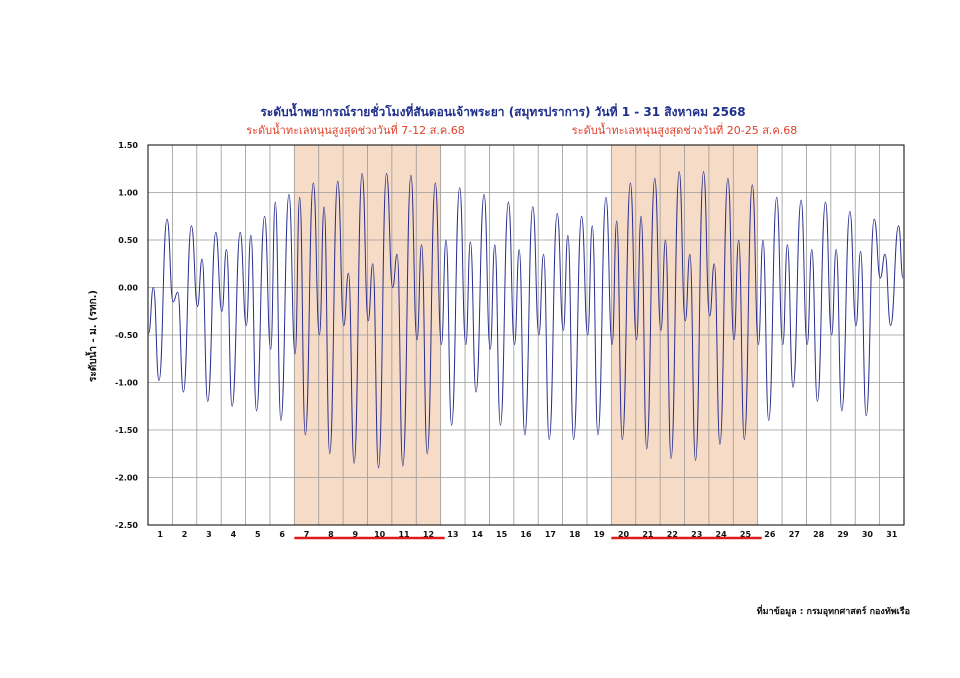  I want to click on x-tick-label: 12, so click(428, 534).